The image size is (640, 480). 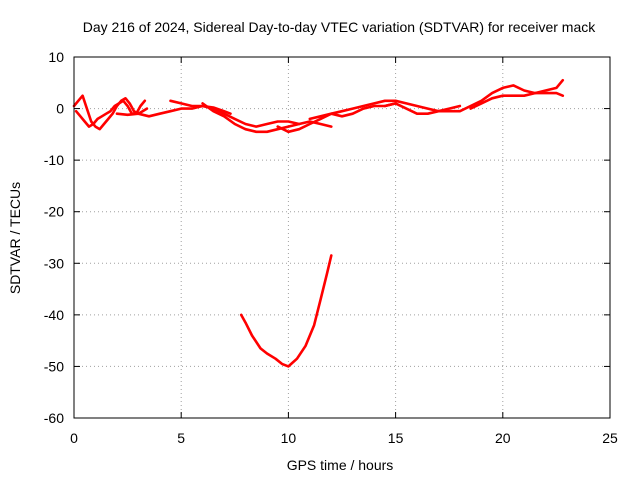 What do you see at coordinates (503, 438) in the screenshot?
I see `x-tick-label-4: 20` at bounding box center [503, 438].